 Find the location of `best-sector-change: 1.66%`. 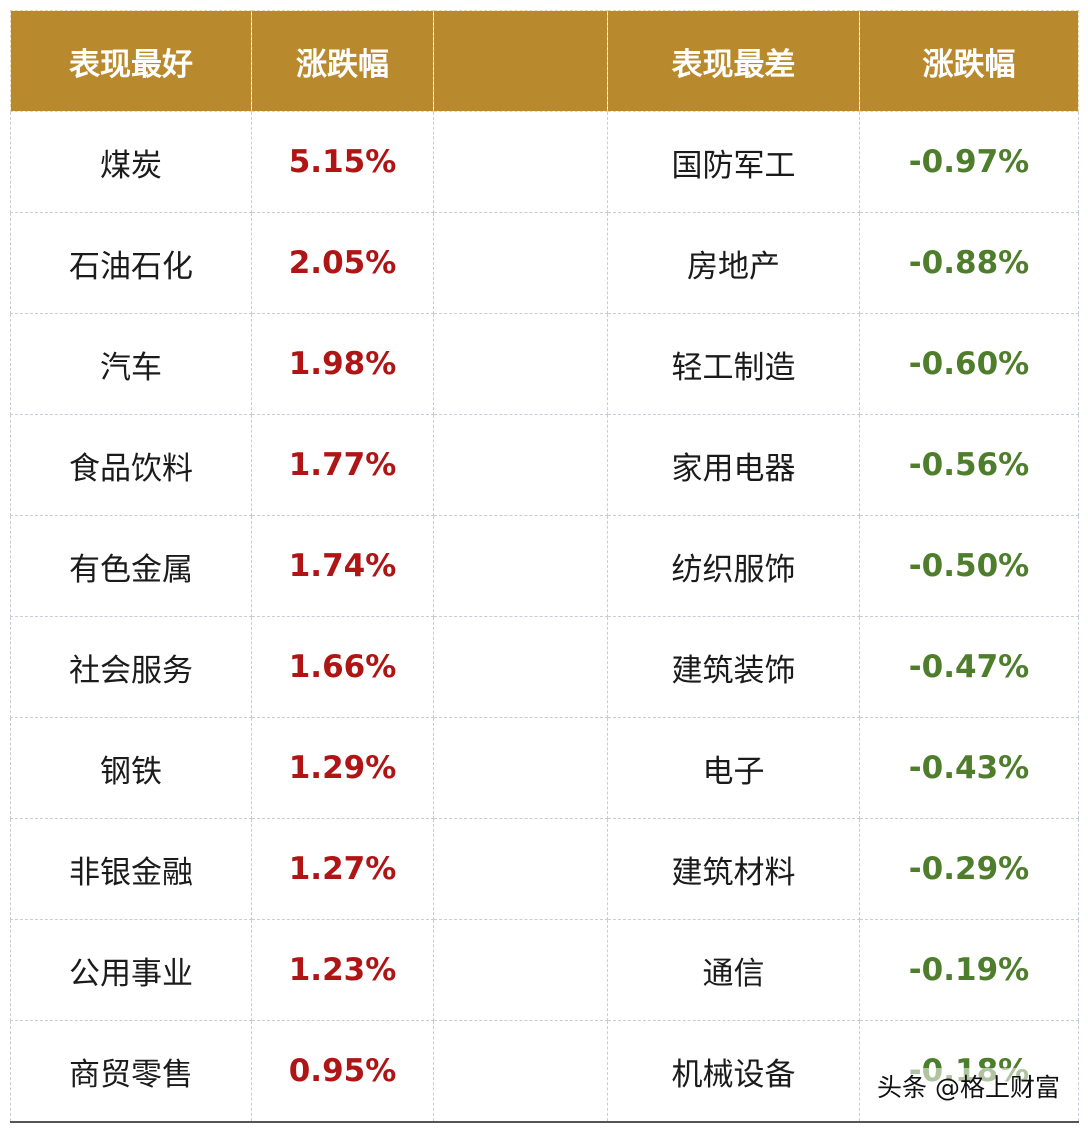

best-sector-change: 1.66% is located at coordinates (342, 667).